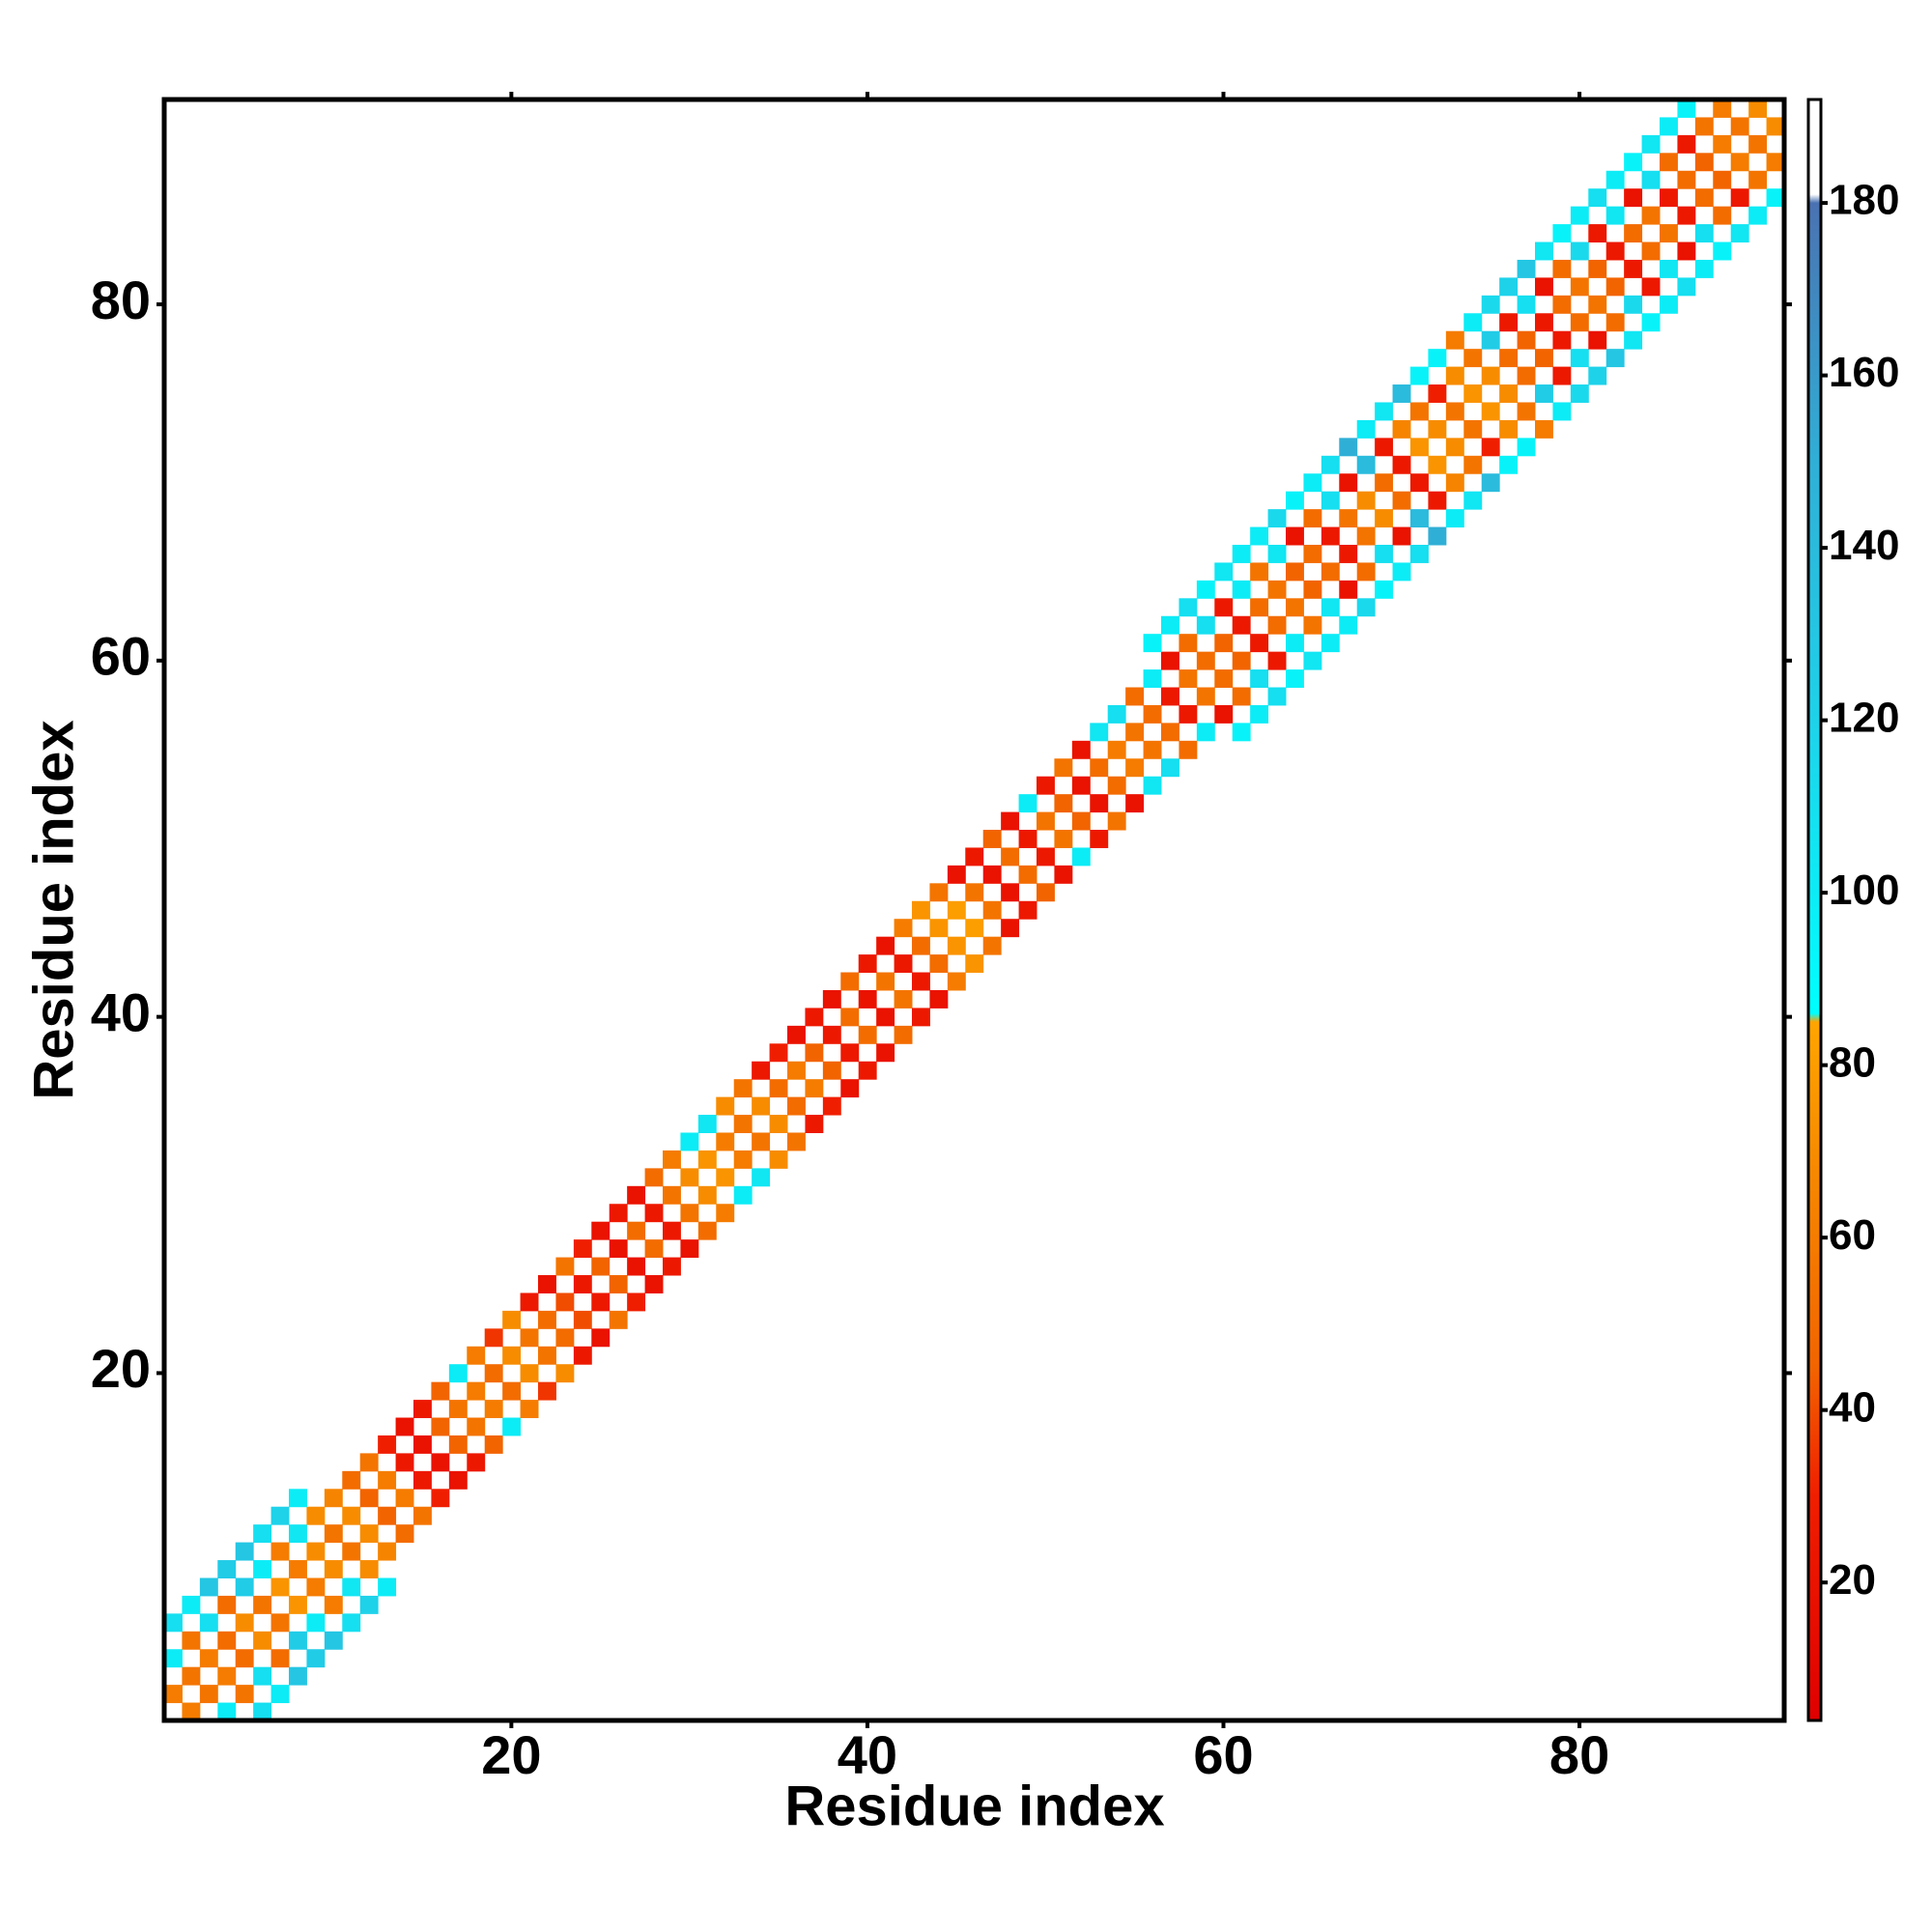 Image resolution: width=1932 pixels, height=1932 pixels. What do you see at coordinates (1852, 1235) in the screenshot?
I see `colorbar-tick-label: 60` at bounding box center [1852, 1235].